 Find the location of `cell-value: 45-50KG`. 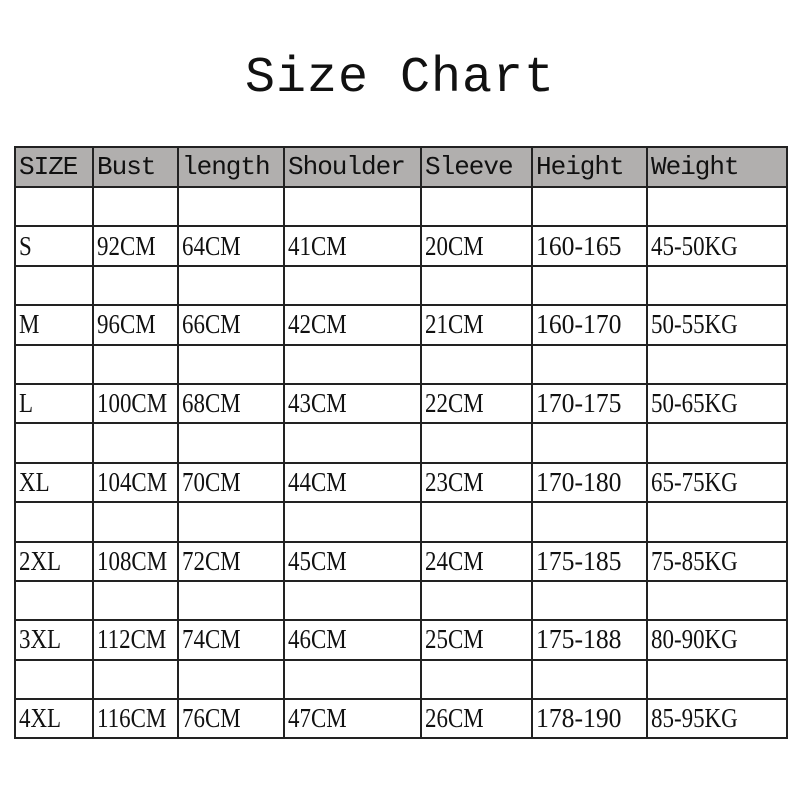

cell-value: 45-50KG is located at coordinates (694, 245).